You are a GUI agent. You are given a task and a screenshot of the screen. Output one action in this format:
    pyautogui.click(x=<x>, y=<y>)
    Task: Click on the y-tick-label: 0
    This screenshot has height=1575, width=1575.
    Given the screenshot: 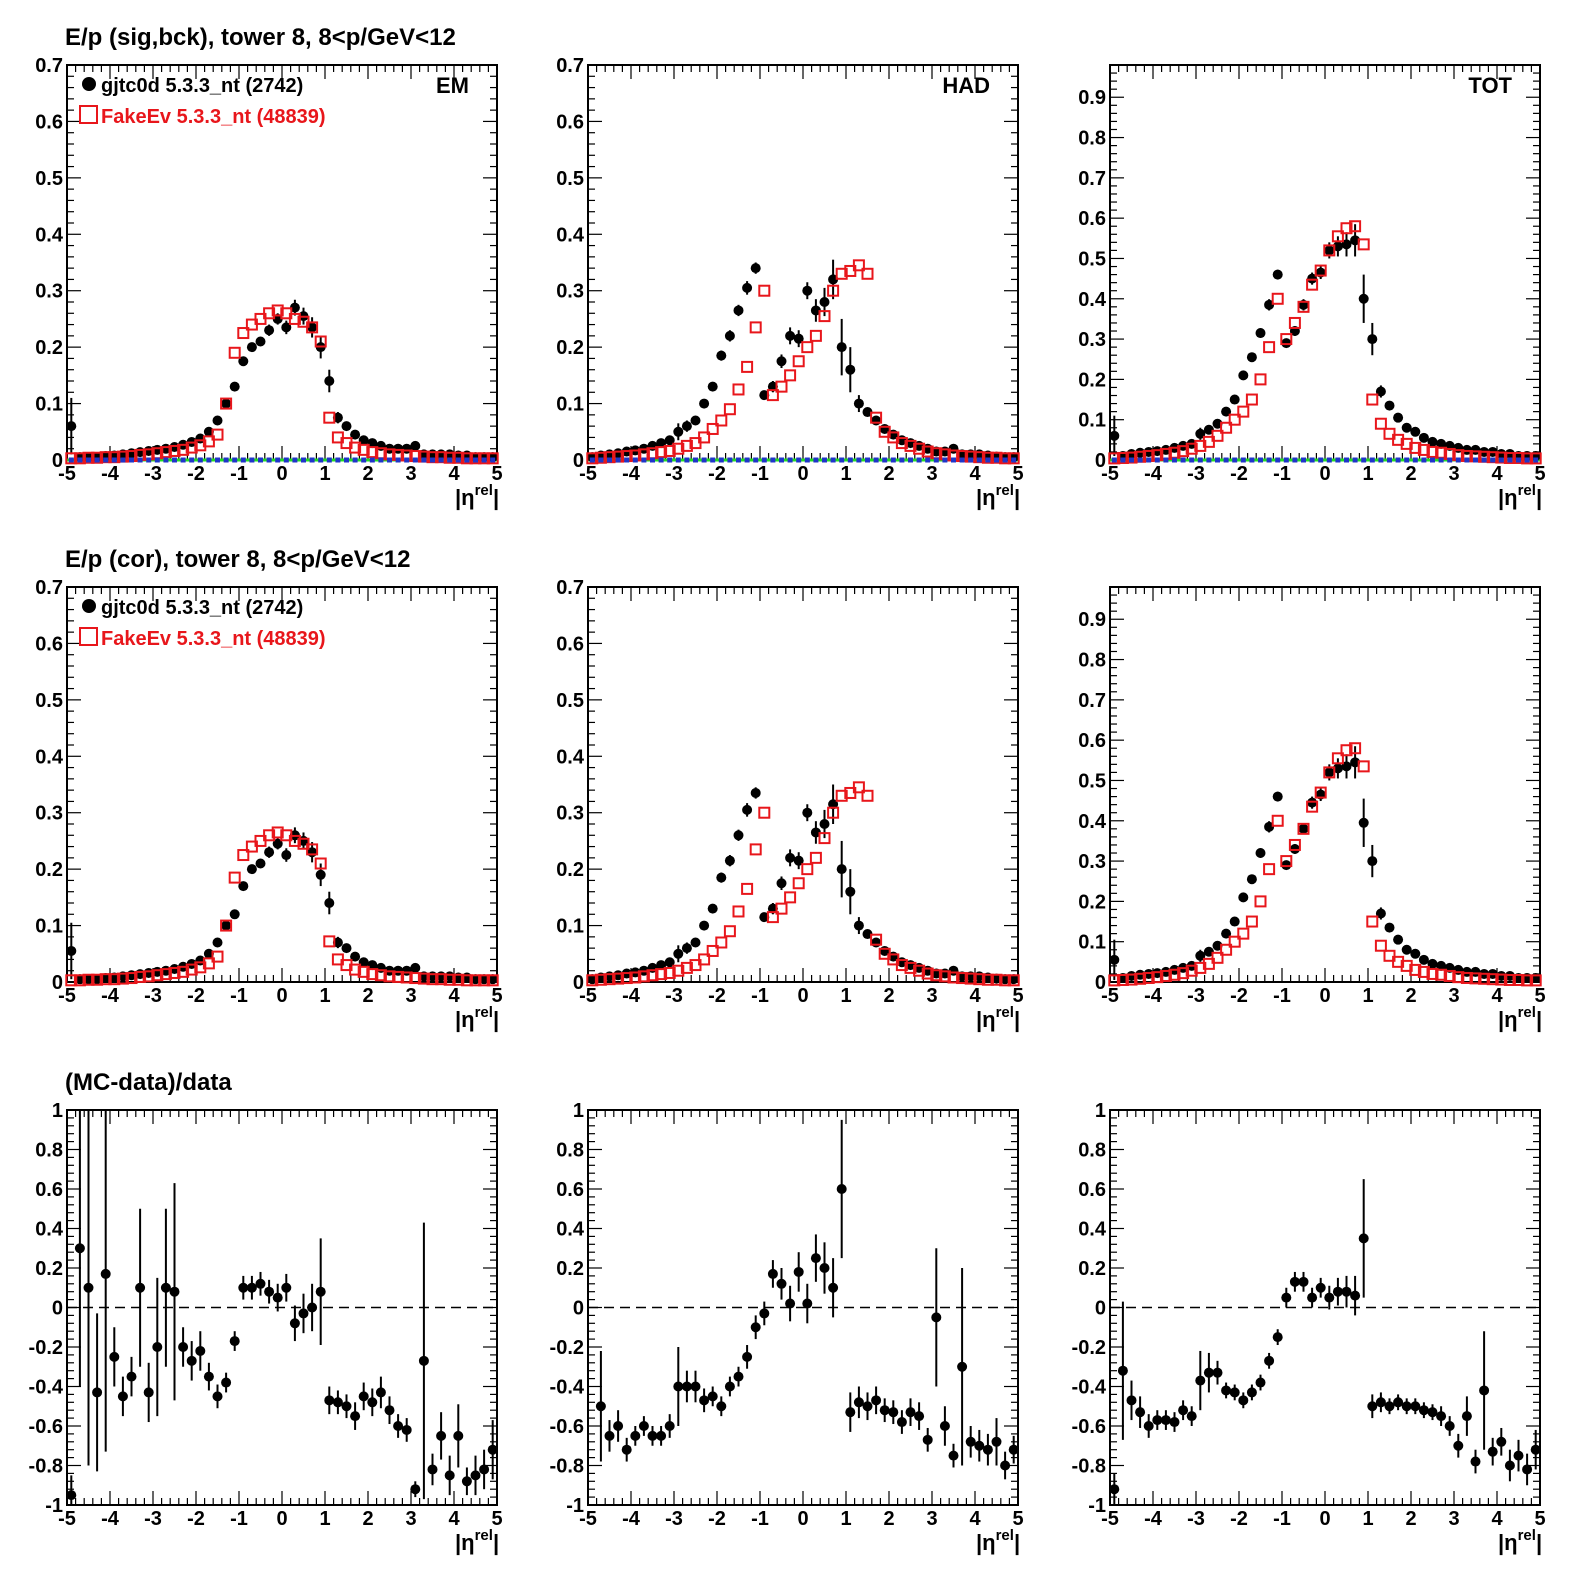 What is the action you would take?
    pyautogui.click(x=57, y=1309)
    